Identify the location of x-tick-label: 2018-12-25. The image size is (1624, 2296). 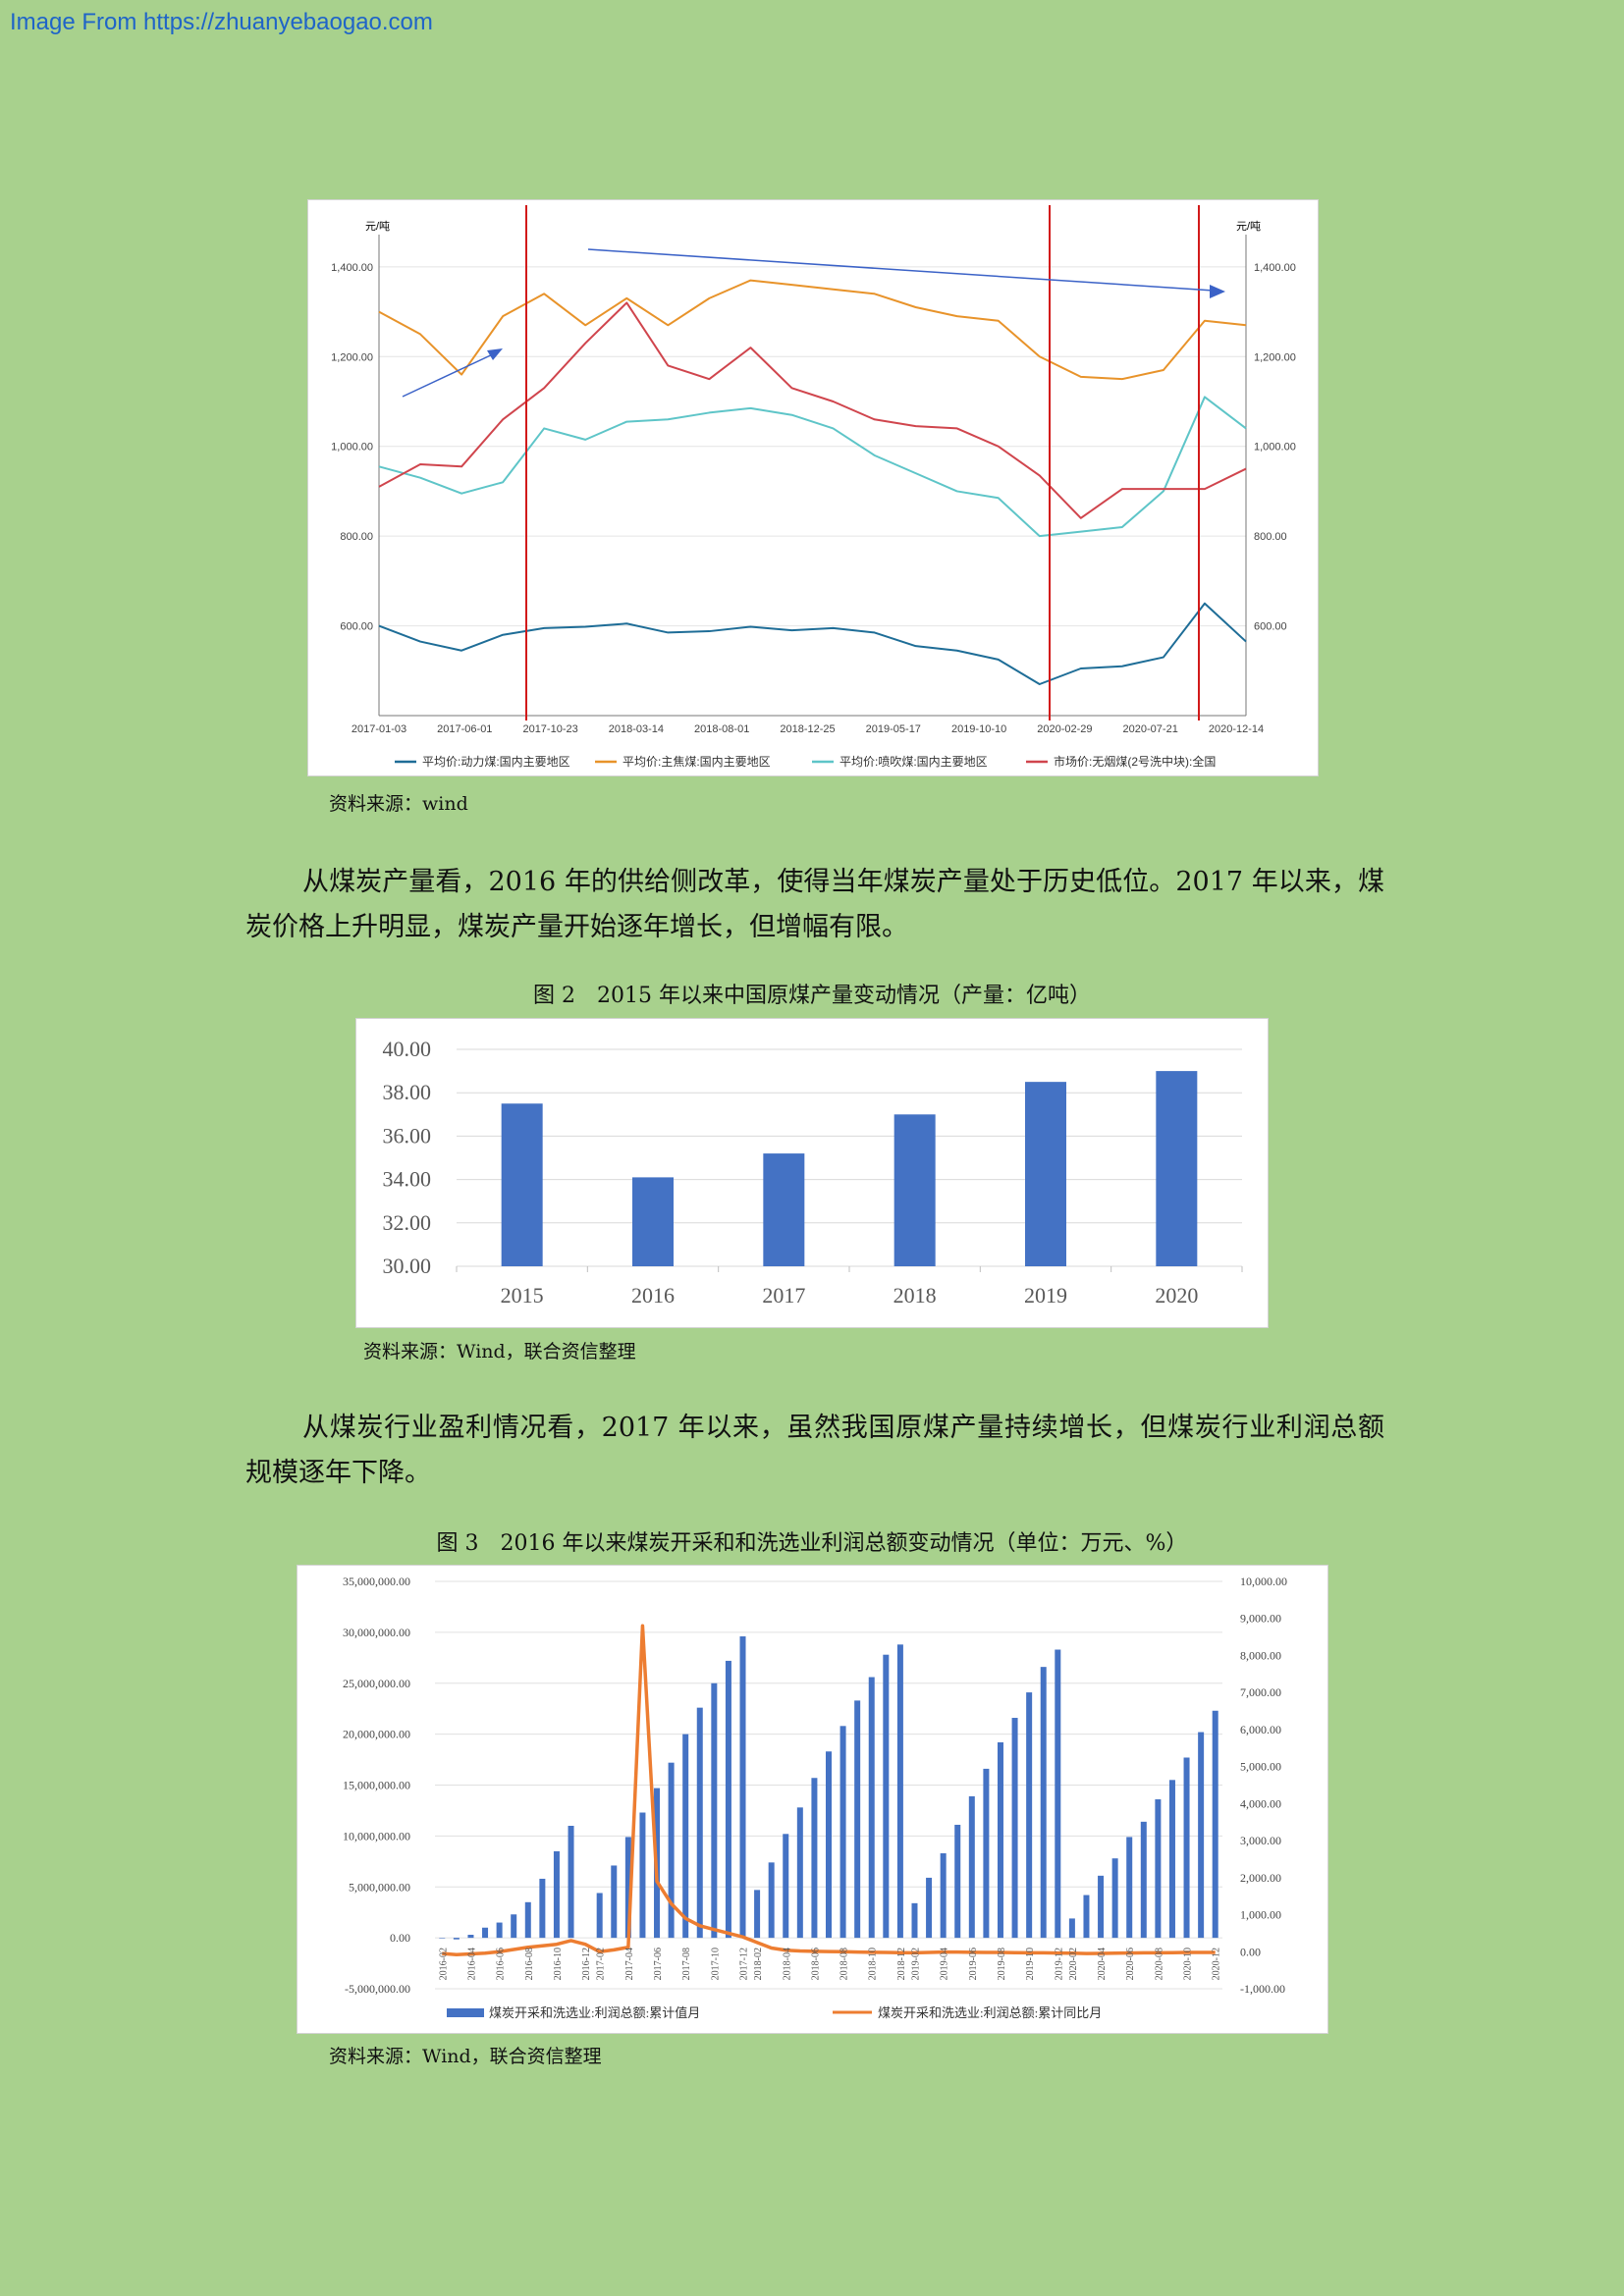
(807, 729).